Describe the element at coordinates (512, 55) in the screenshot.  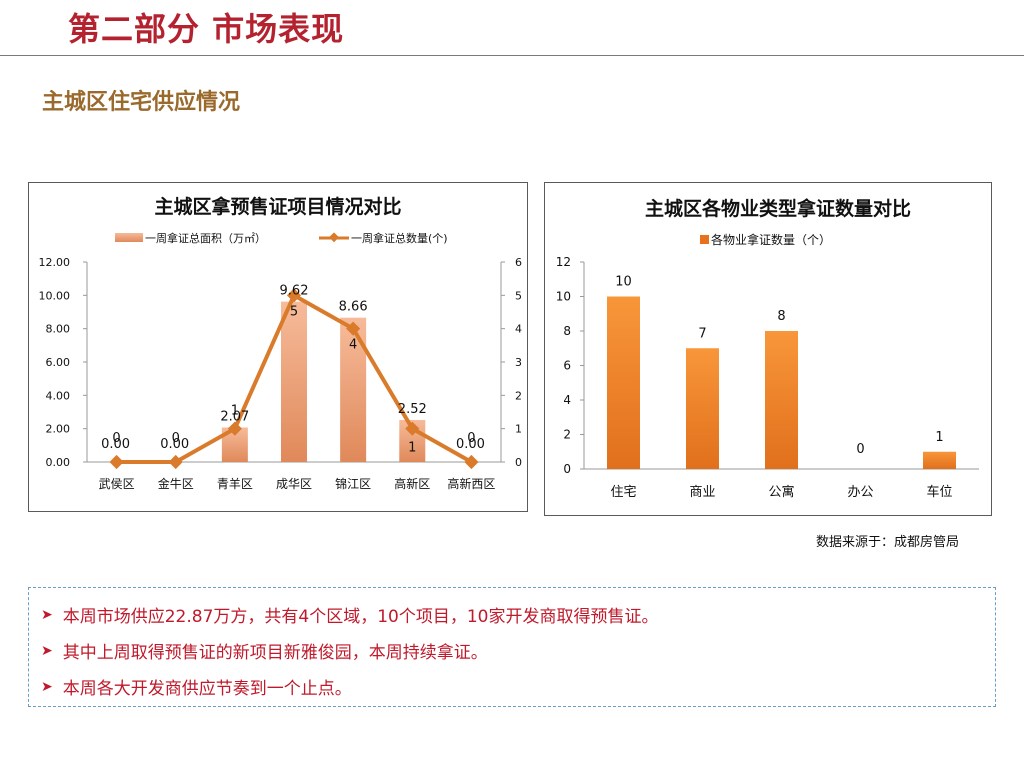
I see `title-divider` at that location.